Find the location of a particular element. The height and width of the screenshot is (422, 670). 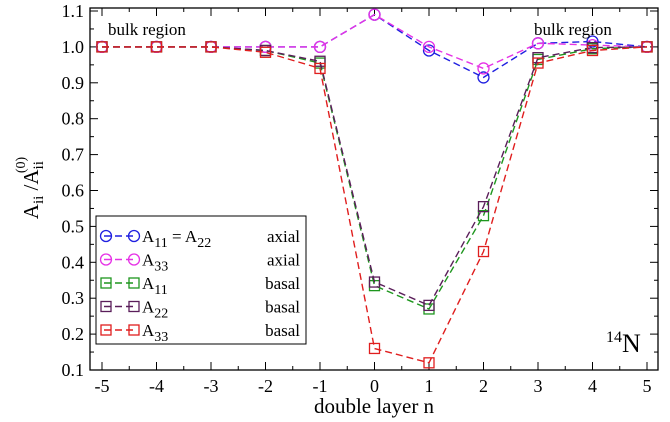

x-tick-label: 2 is located at coordinates (483, 386).